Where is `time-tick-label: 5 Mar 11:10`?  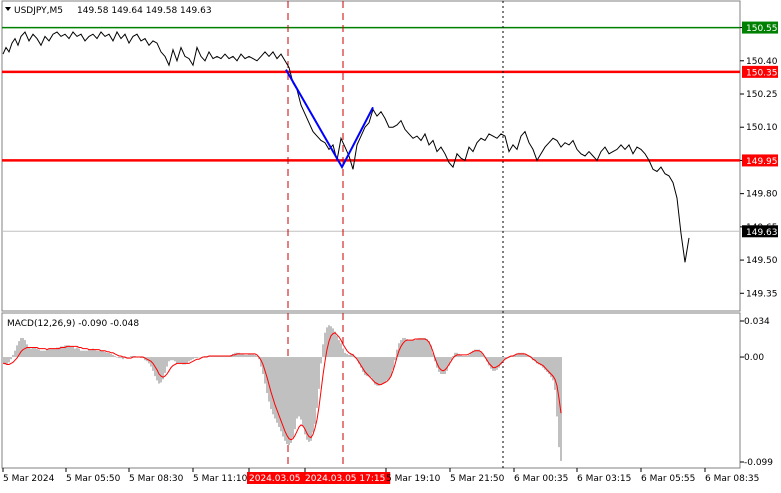 time-tick-label: 5 Mar 11:10 is located at coordinates (220, 479).